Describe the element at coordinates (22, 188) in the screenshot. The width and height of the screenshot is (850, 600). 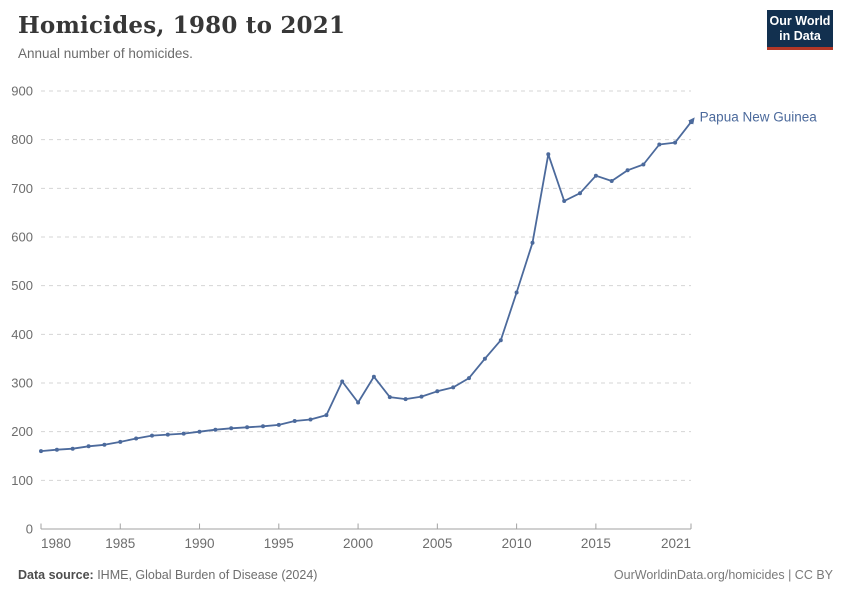
I see `y-tick-label: 700` at that location.